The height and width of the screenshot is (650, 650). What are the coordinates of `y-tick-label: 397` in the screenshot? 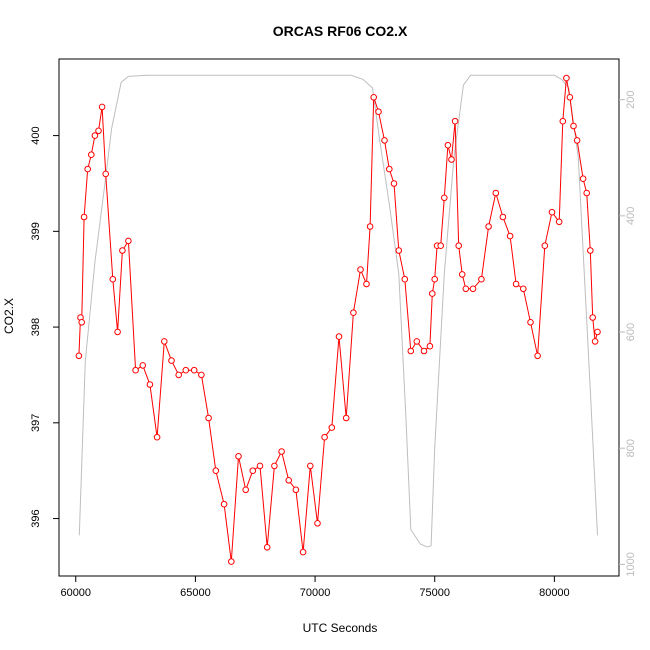 It's located at (36, 423).